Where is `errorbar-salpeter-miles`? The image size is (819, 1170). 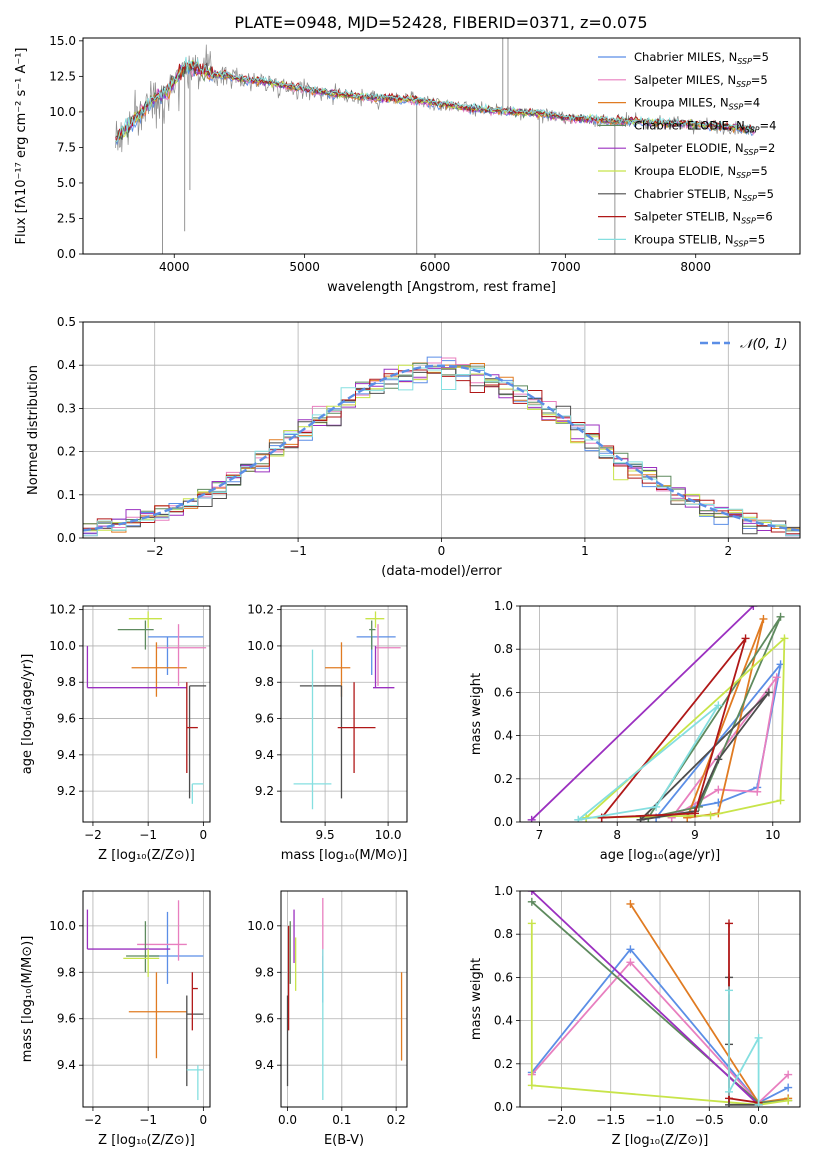
errorbar-salpeter-miles is located at coordinates (388, 655).